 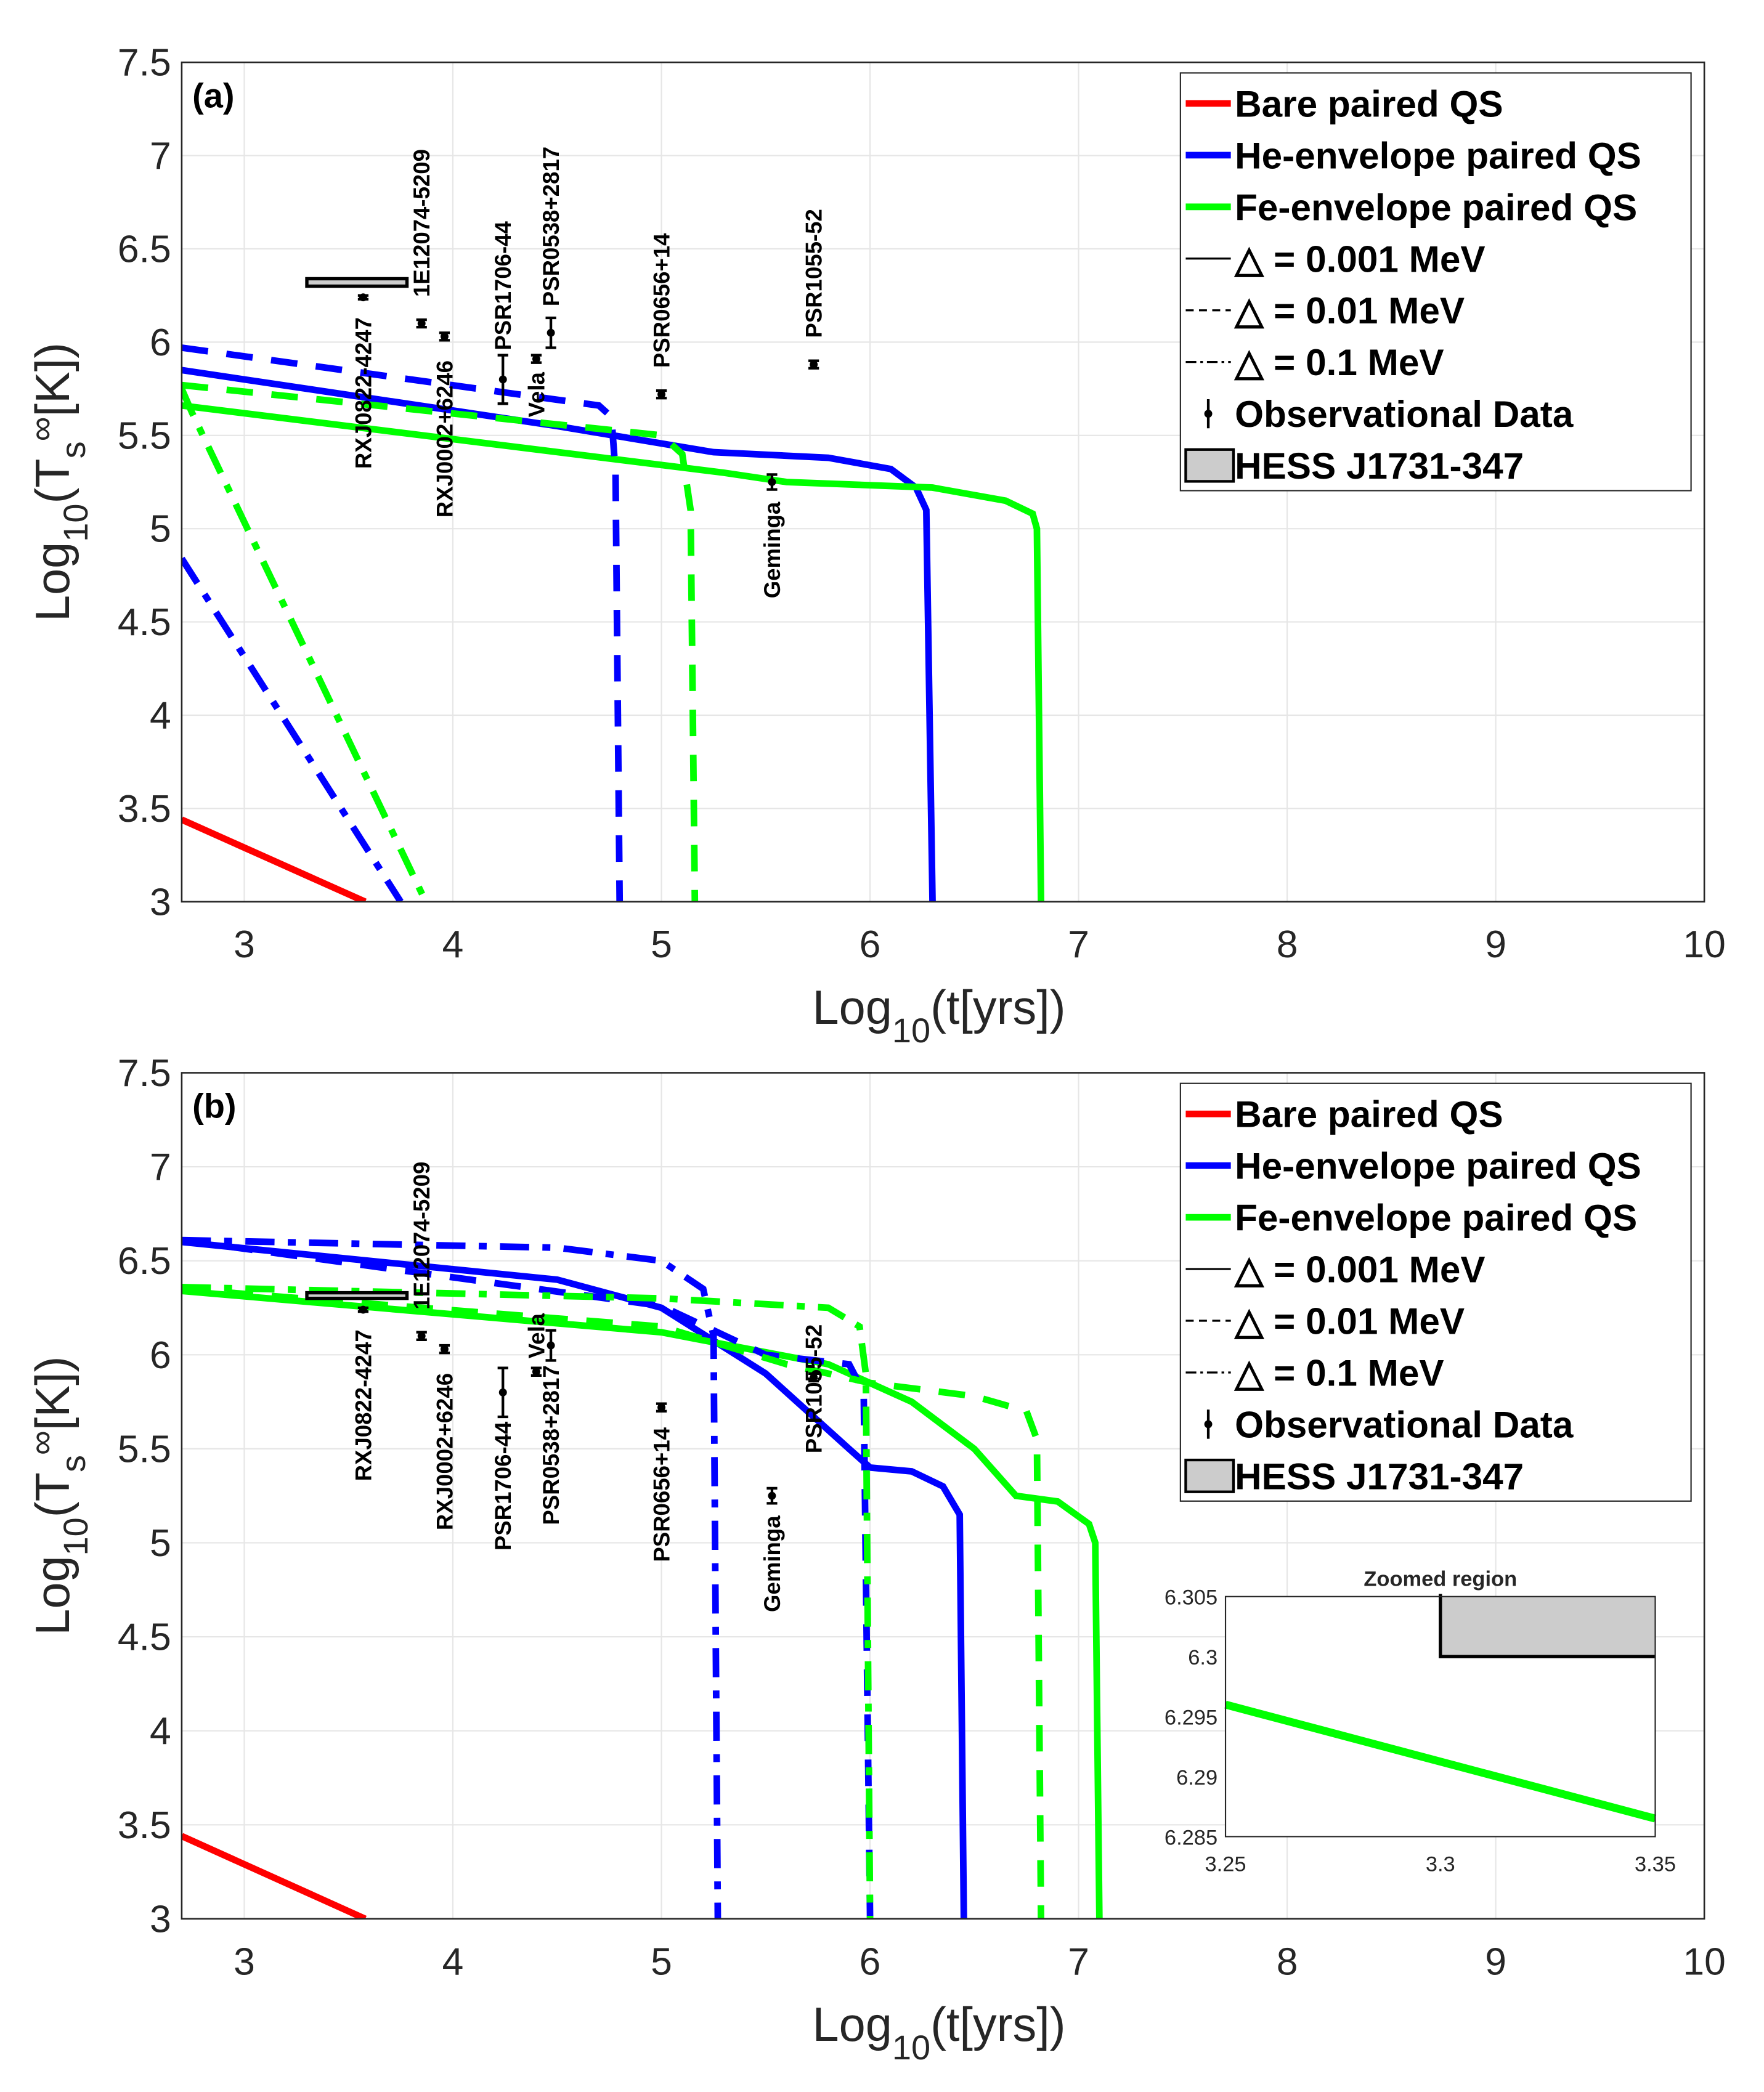 What do you see at coordinates (1436, 207) in the screenshot?
I see `legend-entry: Fe-envelope paired QS` at bounding box center [1436, 207].